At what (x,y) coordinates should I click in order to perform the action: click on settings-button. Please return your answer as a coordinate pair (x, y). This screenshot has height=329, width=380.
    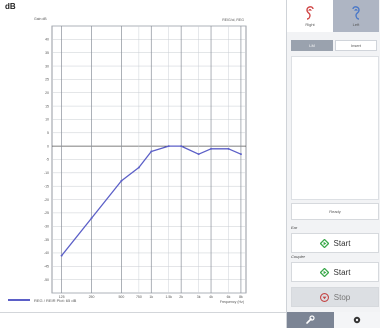
    Looking at the image, I should click on (357, 320).